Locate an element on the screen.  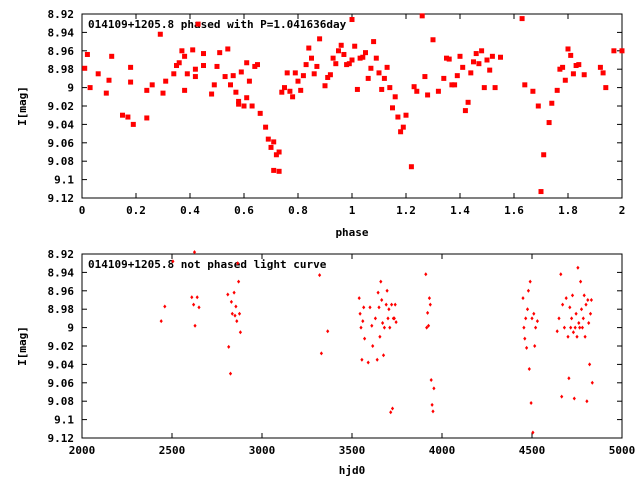
unphased-y-tick-label: 9.1 is located at coordinates (64, 420).